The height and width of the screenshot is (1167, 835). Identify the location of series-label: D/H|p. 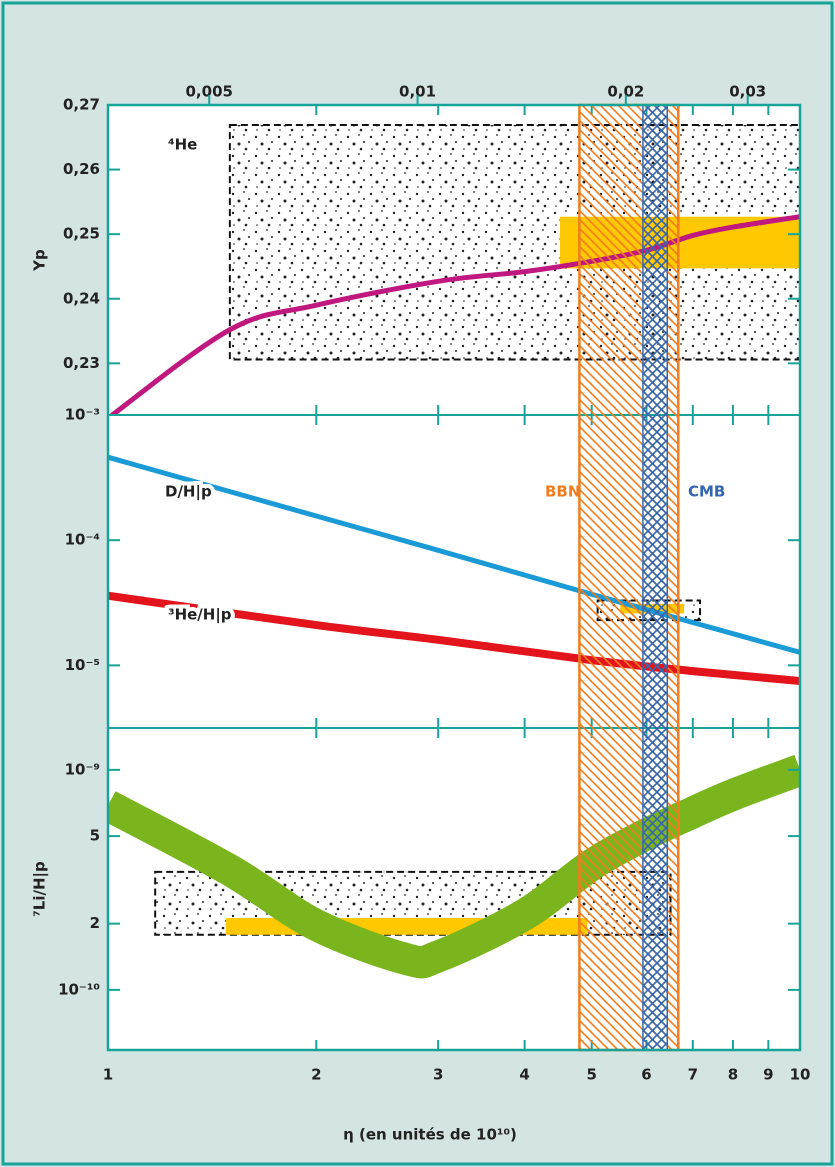
(188, 492).